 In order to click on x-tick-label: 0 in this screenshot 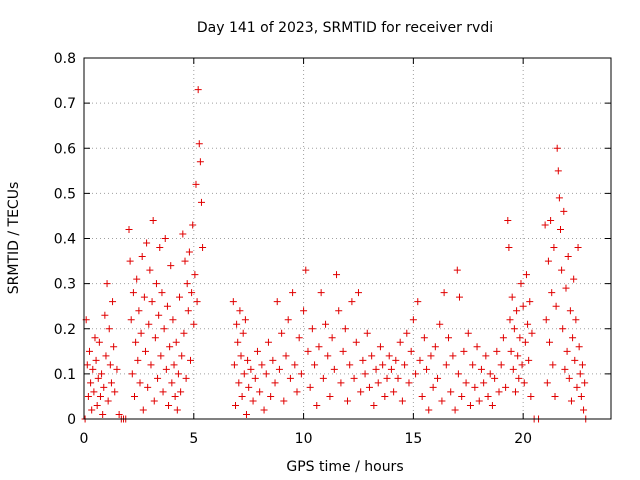, I will do `click(84, 439)`.